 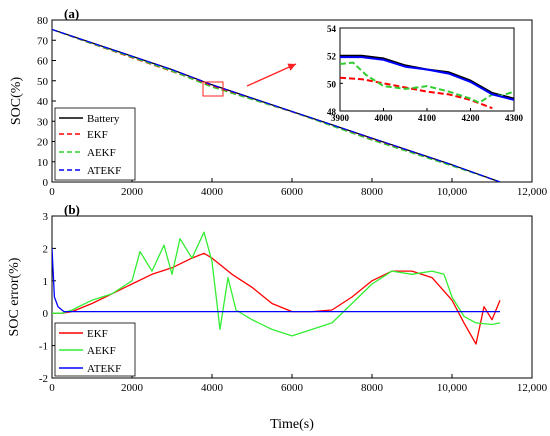 What do you see at coordinates (72, 209) in the screenshot?
I see `panel-b-label: (b)` at bounding box center [72, 209].